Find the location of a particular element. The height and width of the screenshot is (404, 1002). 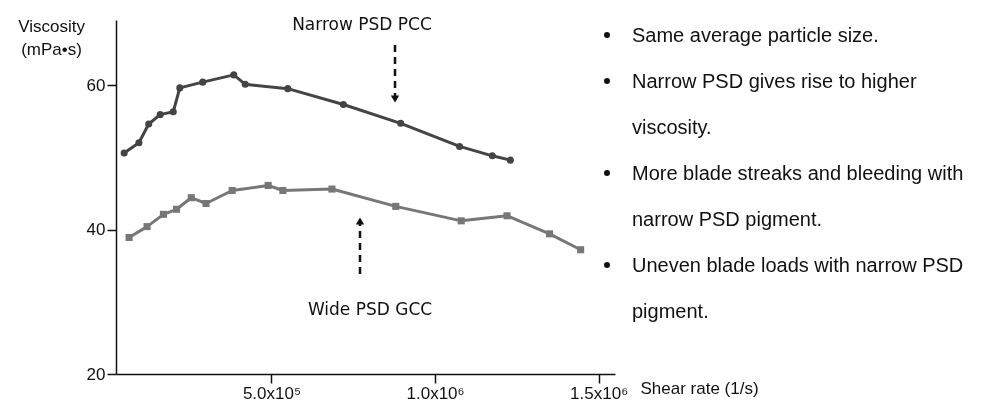

text: Uneven blade loads with narrow PSD pigment. is located at coordinates (798, 288).